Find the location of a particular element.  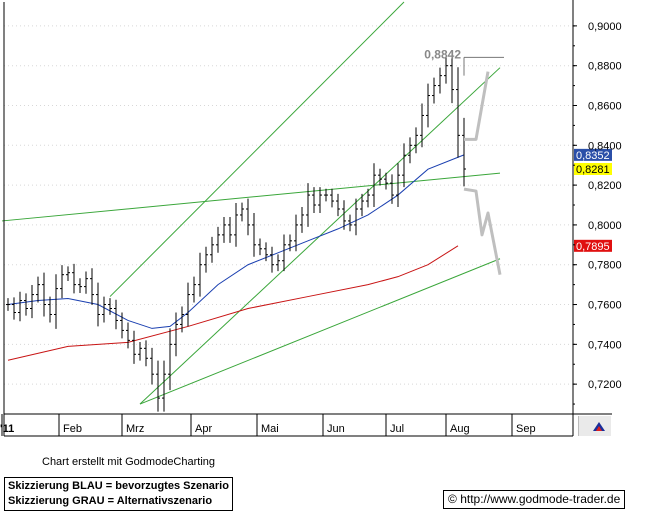

grey-scenario is located at coordinates (482, 231).